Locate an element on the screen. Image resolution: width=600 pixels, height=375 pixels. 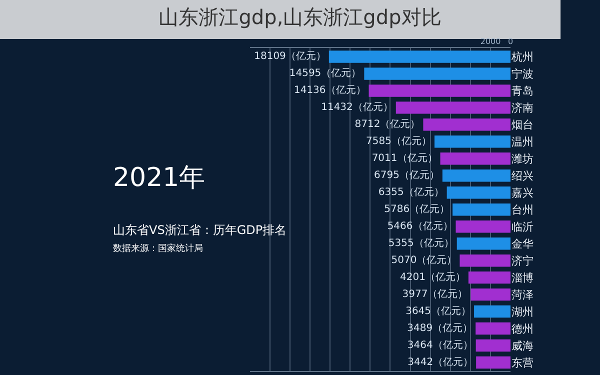
data-label: 18109（亿元） is located at coordinates (290, 56).